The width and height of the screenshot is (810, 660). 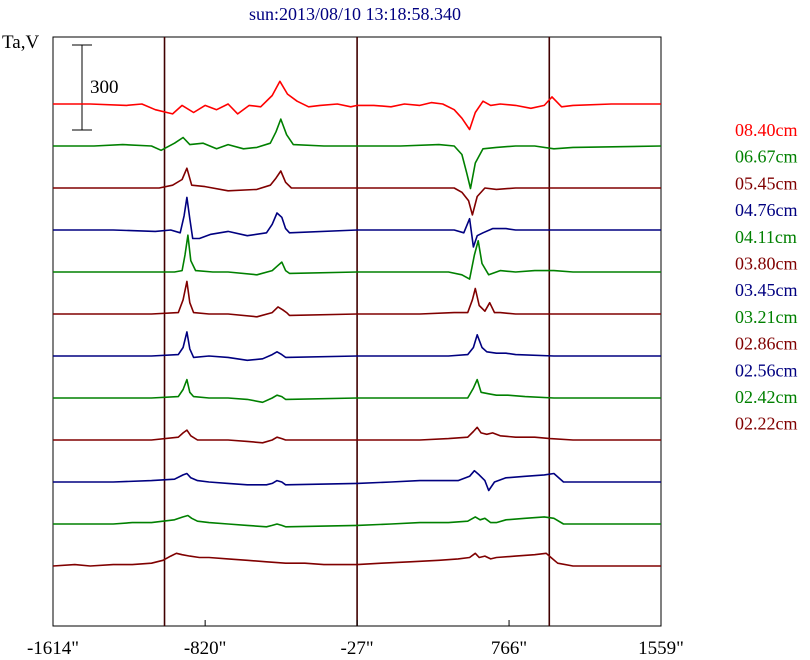 What do you see at coordinates (357, 435) in the screenshot?
I see `series-line-02.86cm` at bounding box center [357, 435].